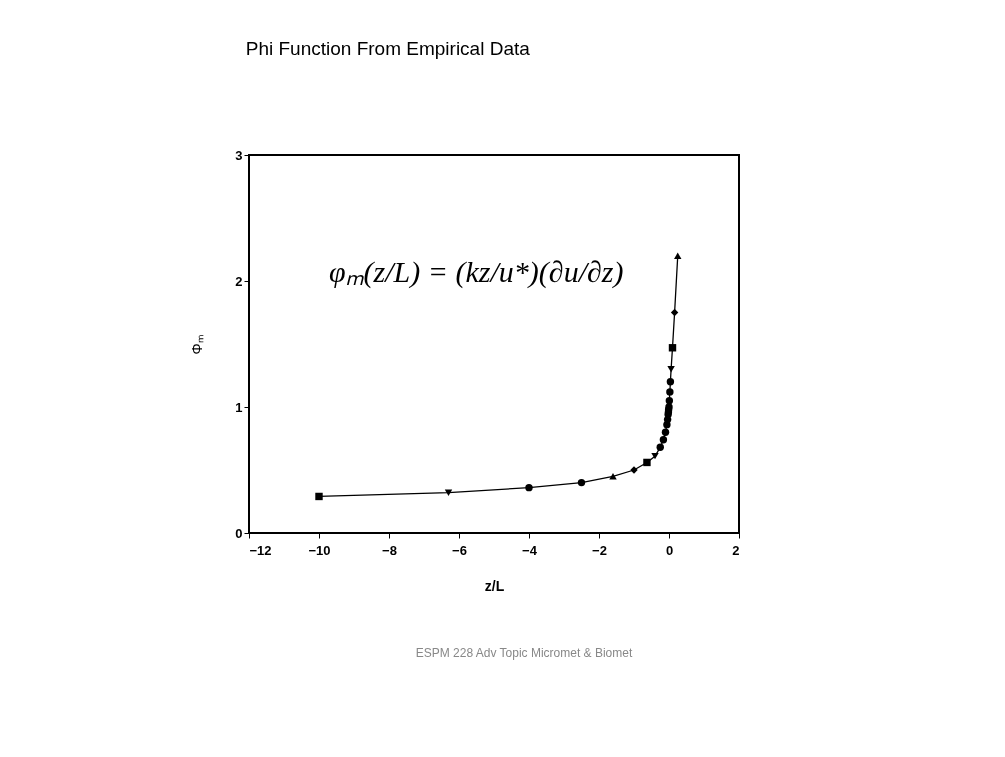 The width and height of the screenshot is (1005, 757). I want to click on x-tick-label: 2, so click(736, 550).